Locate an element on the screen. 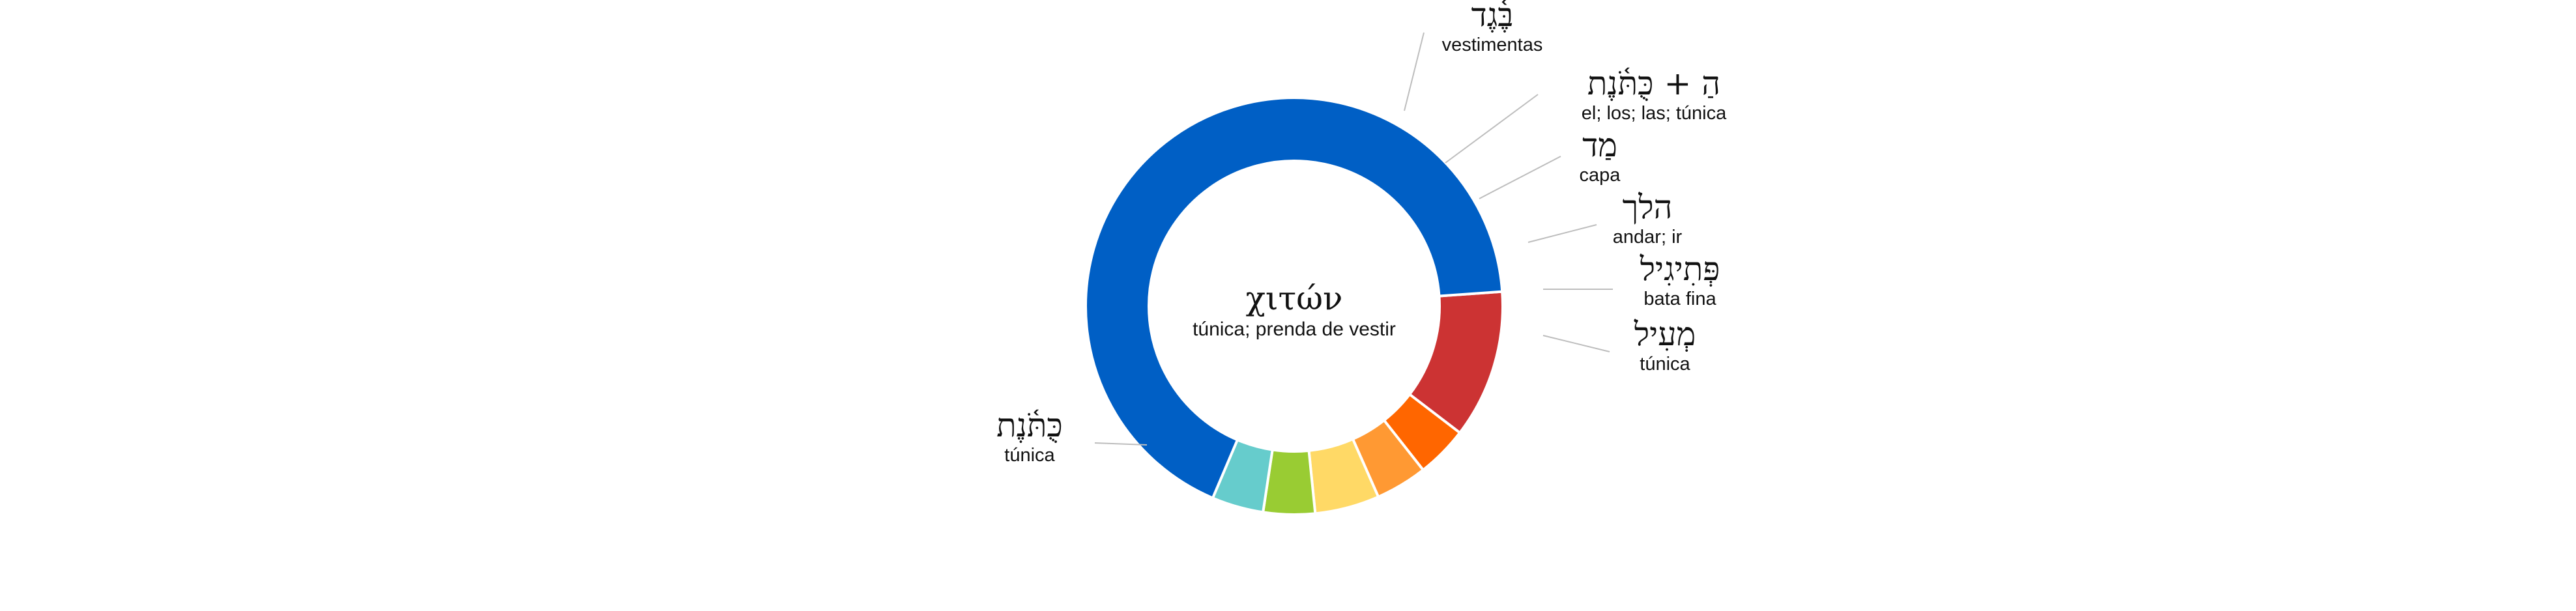  slice-label-3: הלך is located at coordinates (1648, 207).